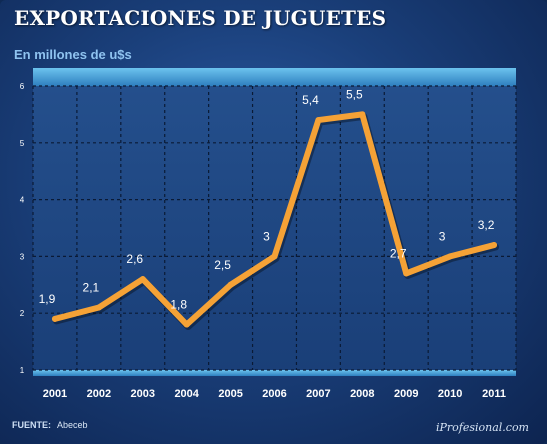  Describe the element at coordinates (482, 427) in the screenshot. I see `publisher-credit: iProfesional.com` at that location.